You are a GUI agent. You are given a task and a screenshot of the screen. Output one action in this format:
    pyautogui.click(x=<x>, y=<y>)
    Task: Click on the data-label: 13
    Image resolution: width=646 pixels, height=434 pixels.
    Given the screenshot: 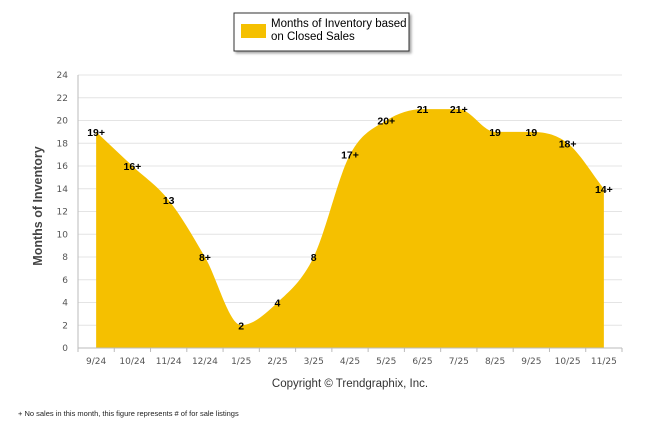 What is the action you would take?
    pyautogui.click(x=169, y=201)
    